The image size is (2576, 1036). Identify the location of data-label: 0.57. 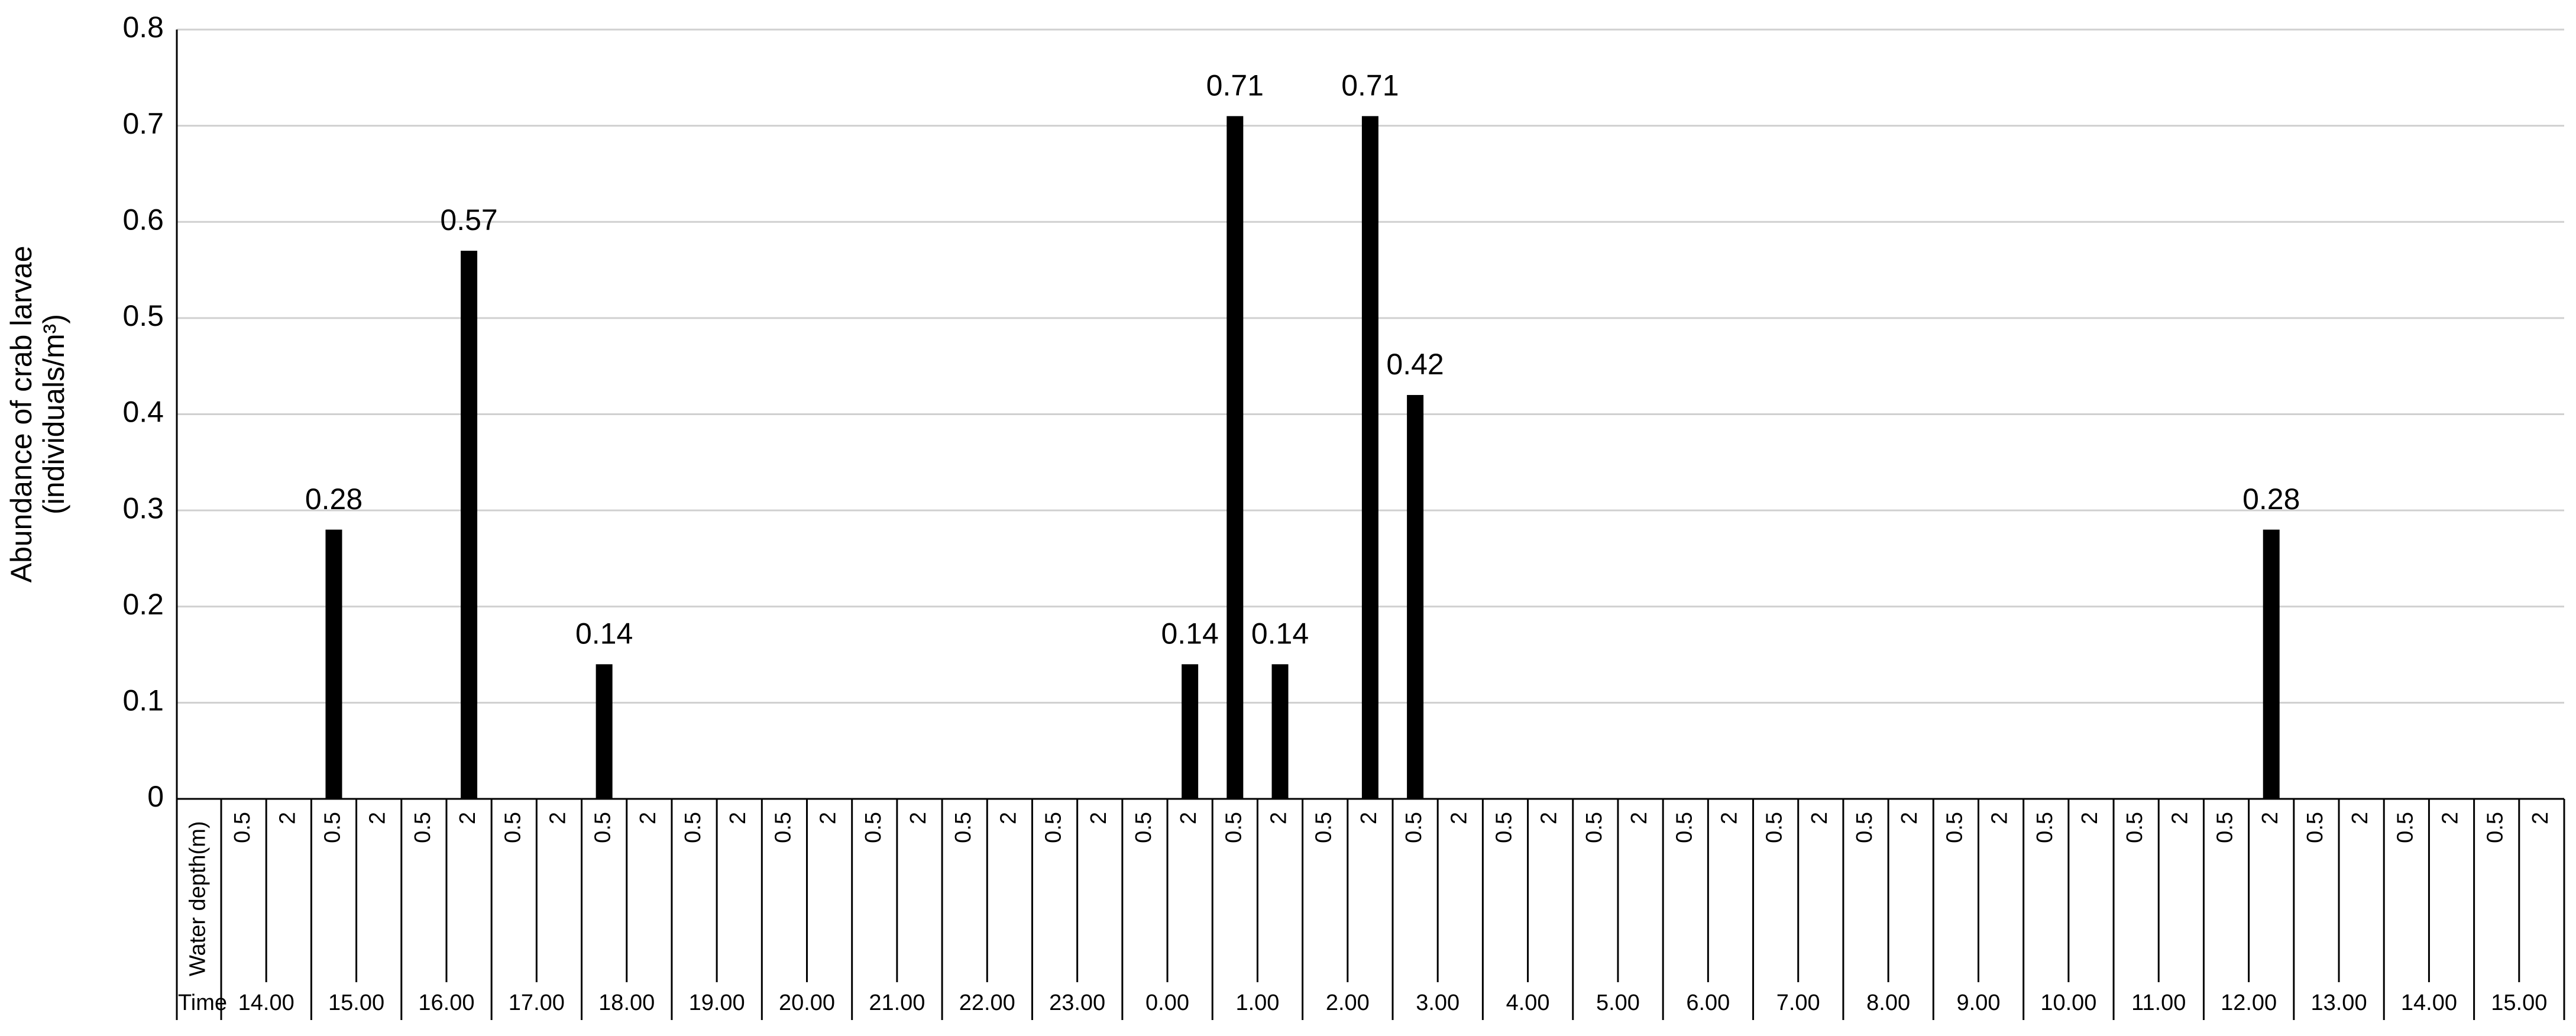
(469, 220).